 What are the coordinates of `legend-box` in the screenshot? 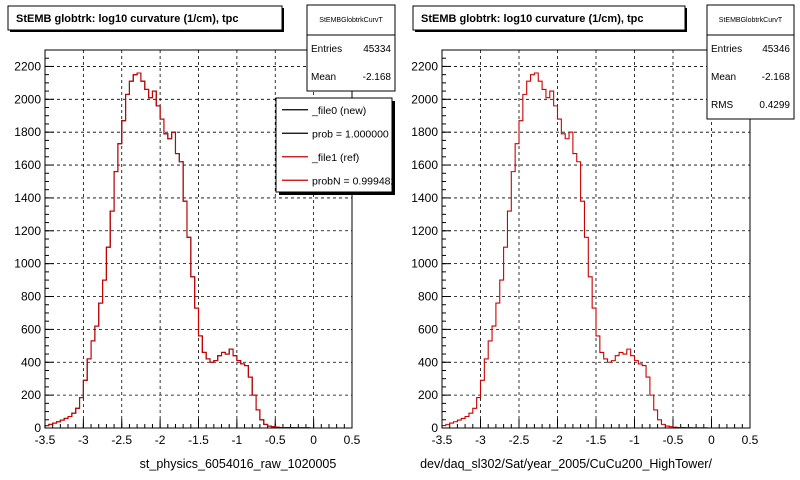 It's located at (334, 145).